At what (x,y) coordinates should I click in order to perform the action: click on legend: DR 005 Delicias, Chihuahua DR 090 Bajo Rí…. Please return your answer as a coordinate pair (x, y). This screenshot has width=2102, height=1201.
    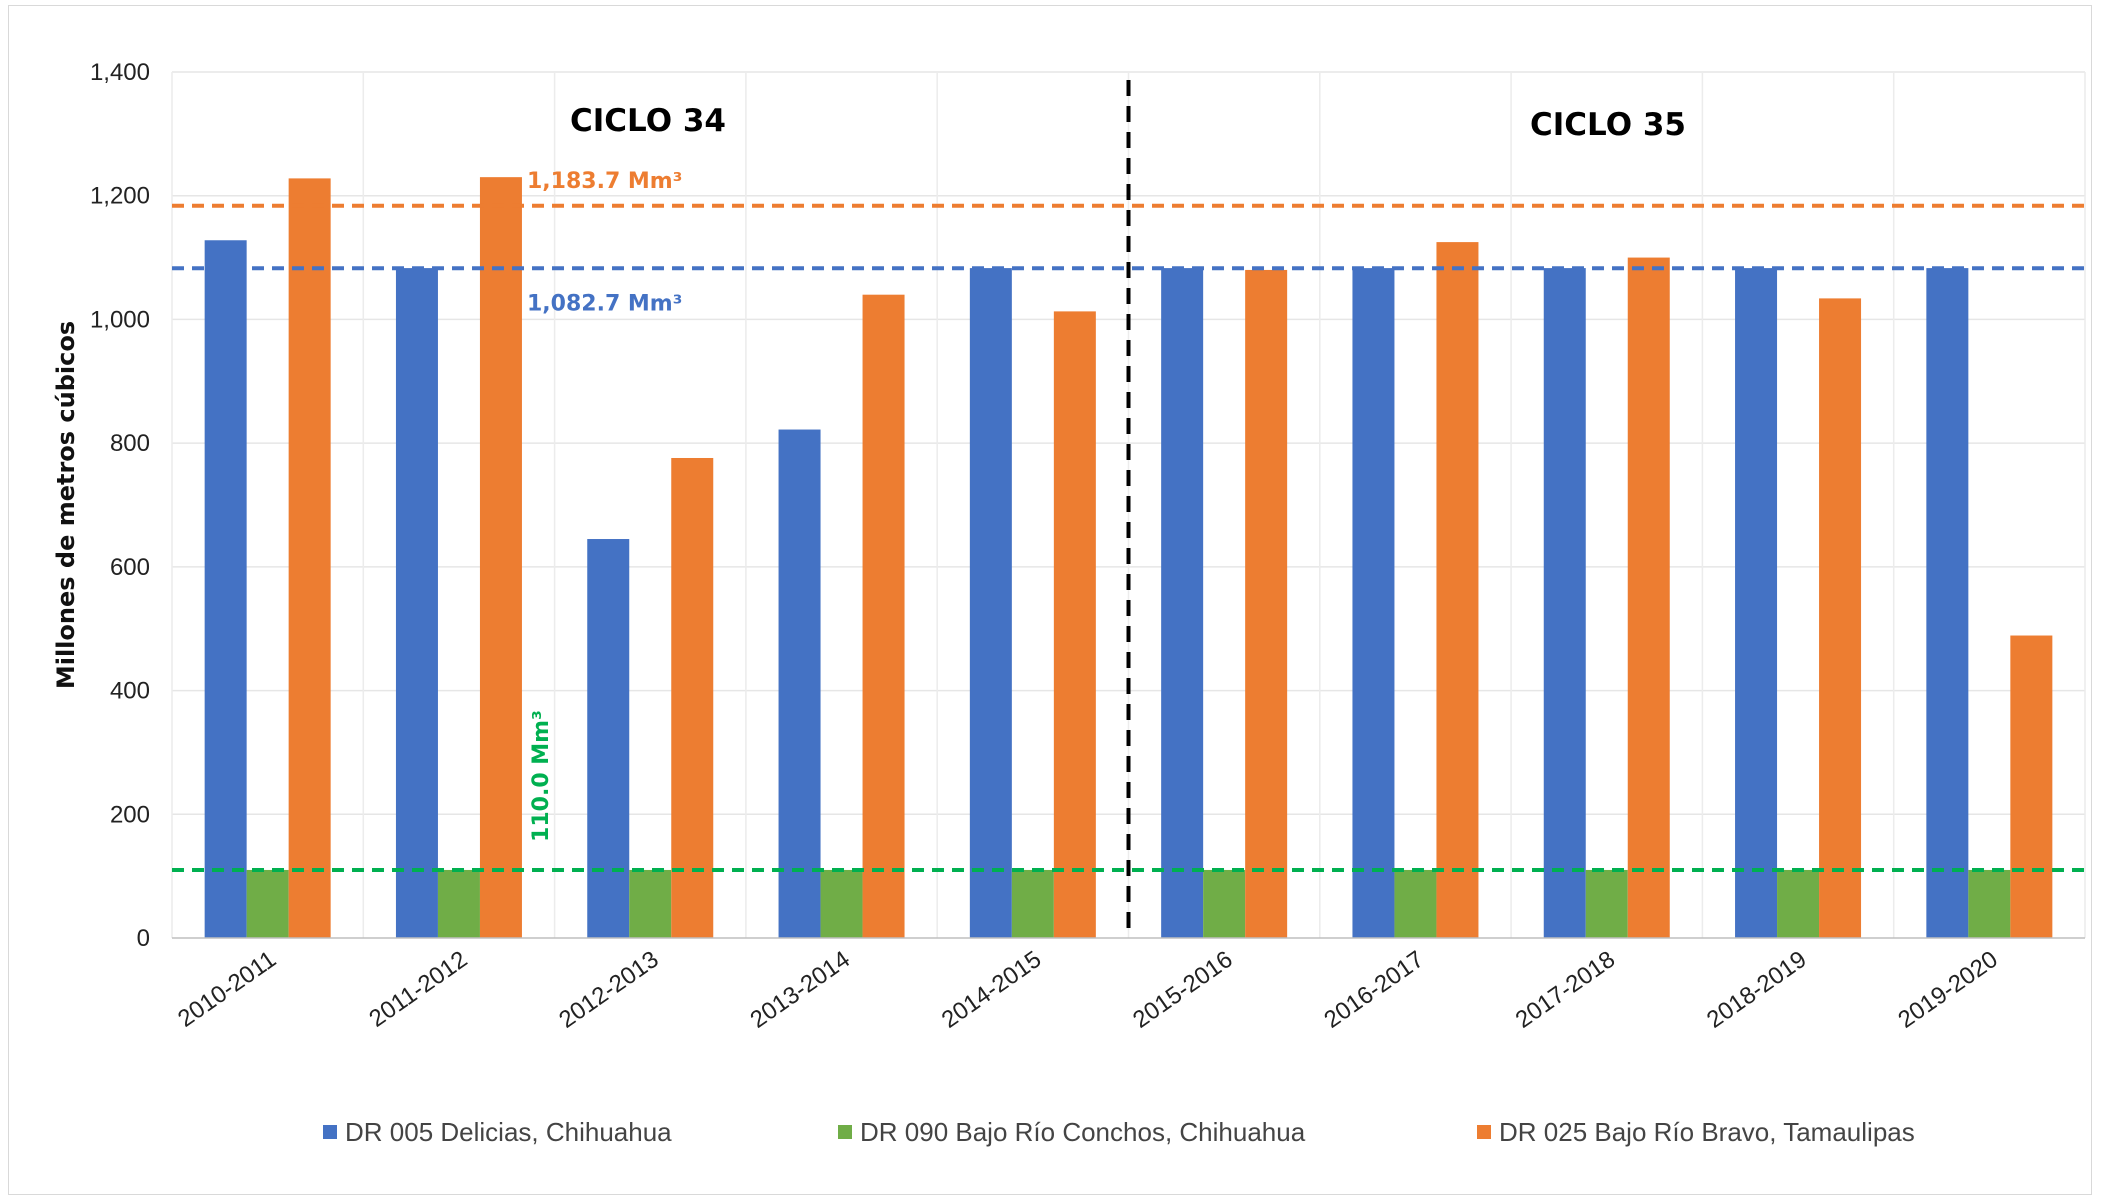
    Looking at the image, I should click on (1119, 1132).